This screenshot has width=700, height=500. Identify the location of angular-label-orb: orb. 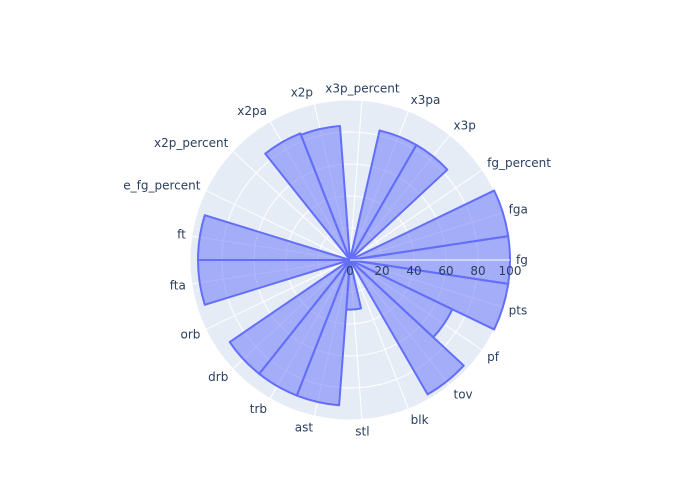
(191, 335).